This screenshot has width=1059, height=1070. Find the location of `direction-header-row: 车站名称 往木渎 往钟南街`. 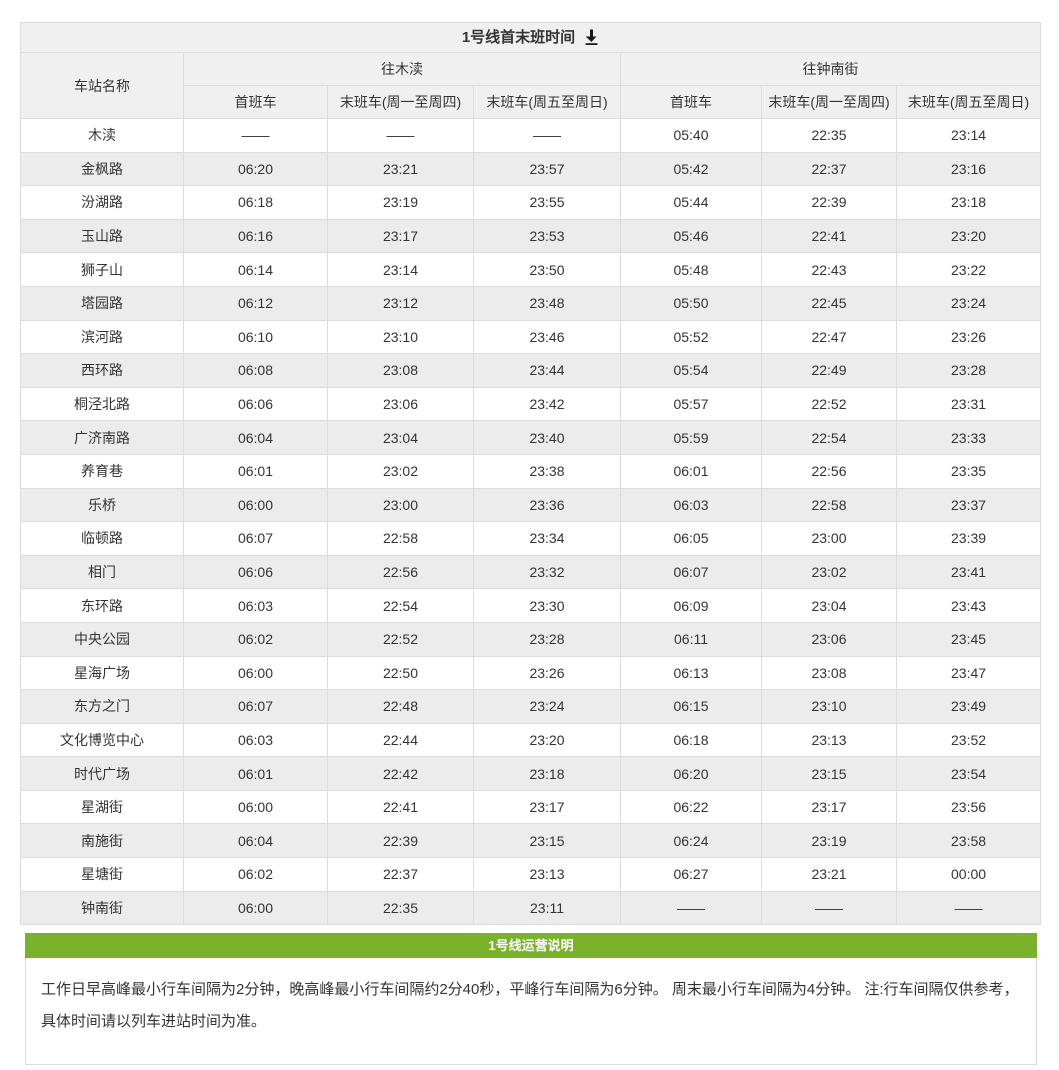

direction-header-row: 车站名称 往木渎 往钟南街 is located at coordinates (531, 85).